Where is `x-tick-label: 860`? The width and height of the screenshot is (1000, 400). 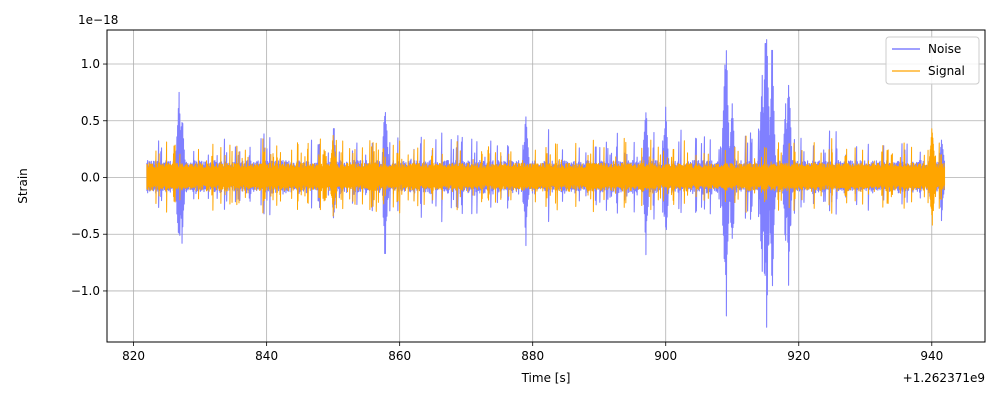 x-tick-label: 860 is located at coordinates (399, 356).